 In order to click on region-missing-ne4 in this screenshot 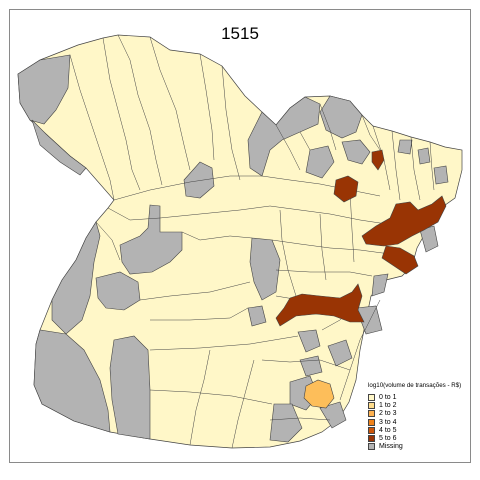, I will do `click(424, 156)`.